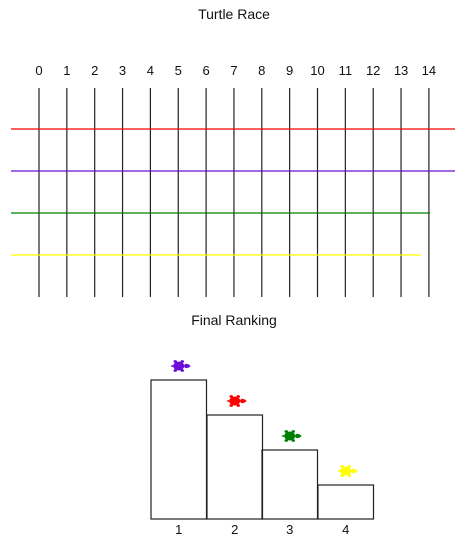  Describe the element at coordinates (345, 529) in the screenshot. I see `rank-label: 4` at that location.